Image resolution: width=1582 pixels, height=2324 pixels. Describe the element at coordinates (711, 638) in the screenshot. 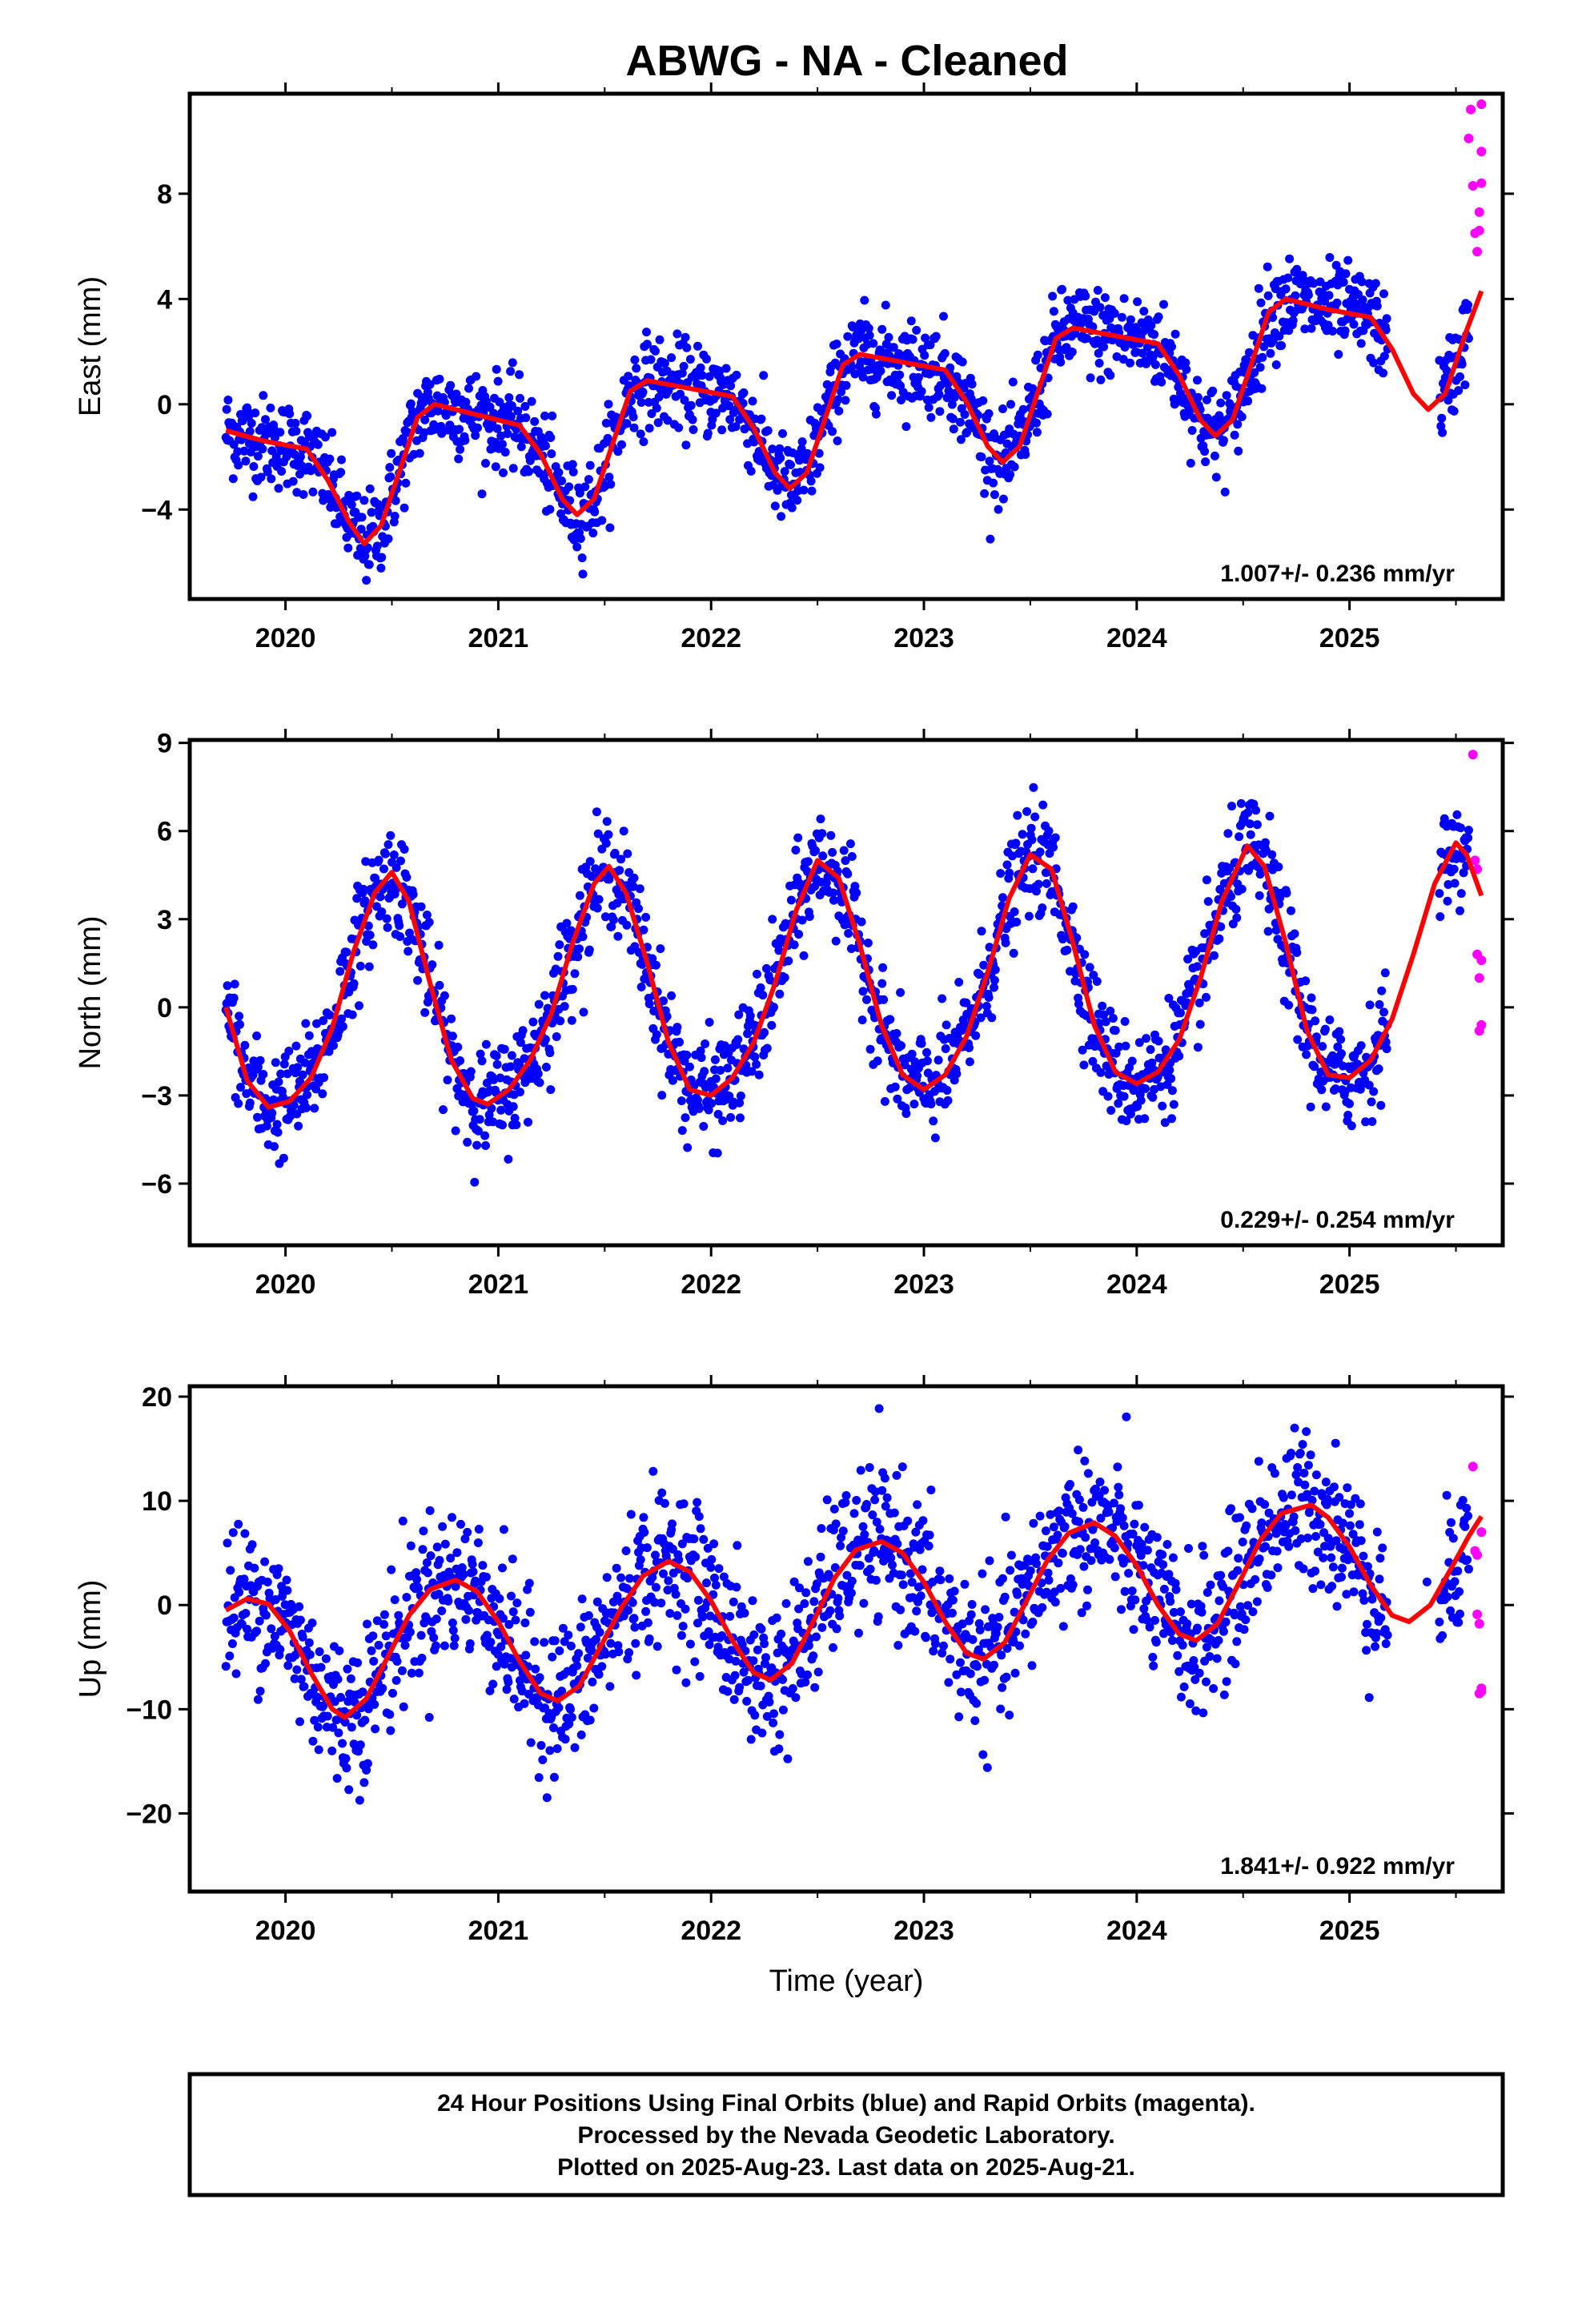

I see `x-tick-label: 2022` at that location.